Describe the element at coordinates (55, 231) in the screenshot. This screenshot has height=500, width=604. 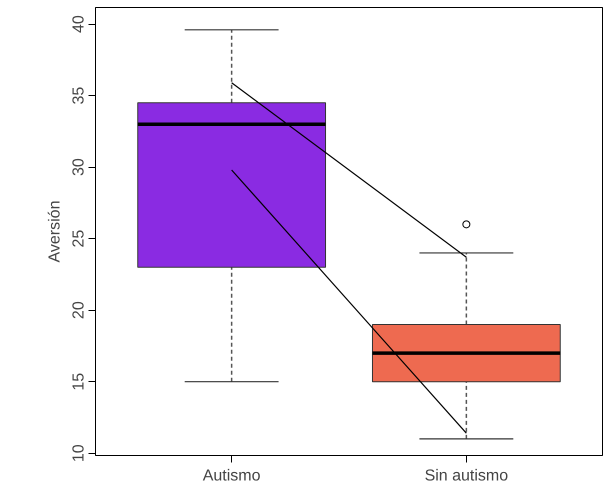
I see `y-axis-title: Aversión` at that location.